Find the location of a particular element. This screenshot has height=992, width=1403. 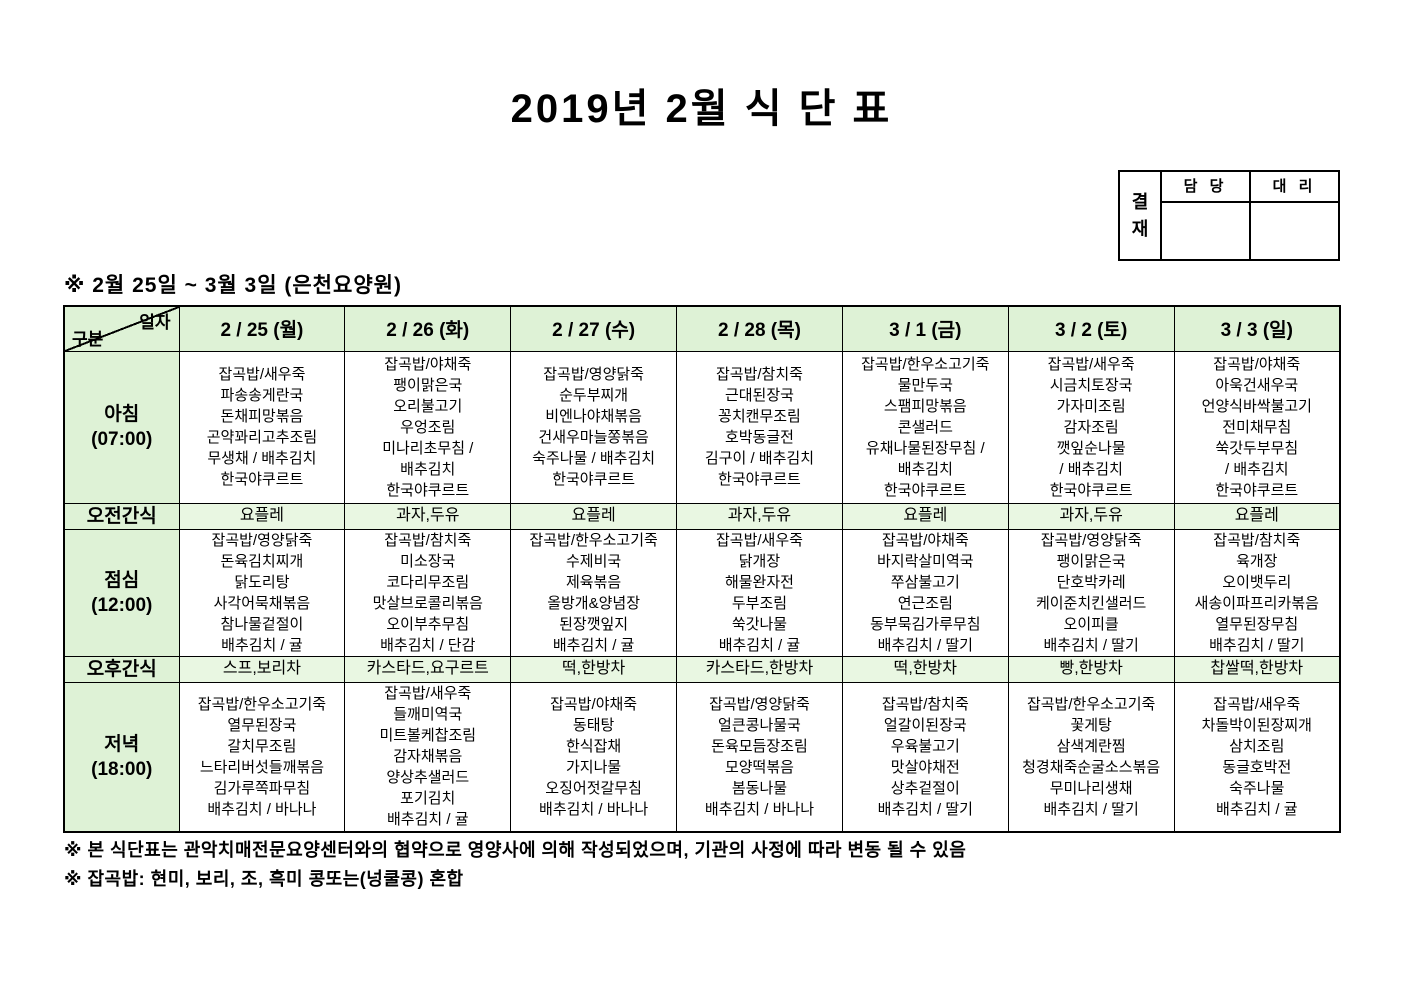

menu-item: 삼색계란찜 is located at coordinates (1091, 746).